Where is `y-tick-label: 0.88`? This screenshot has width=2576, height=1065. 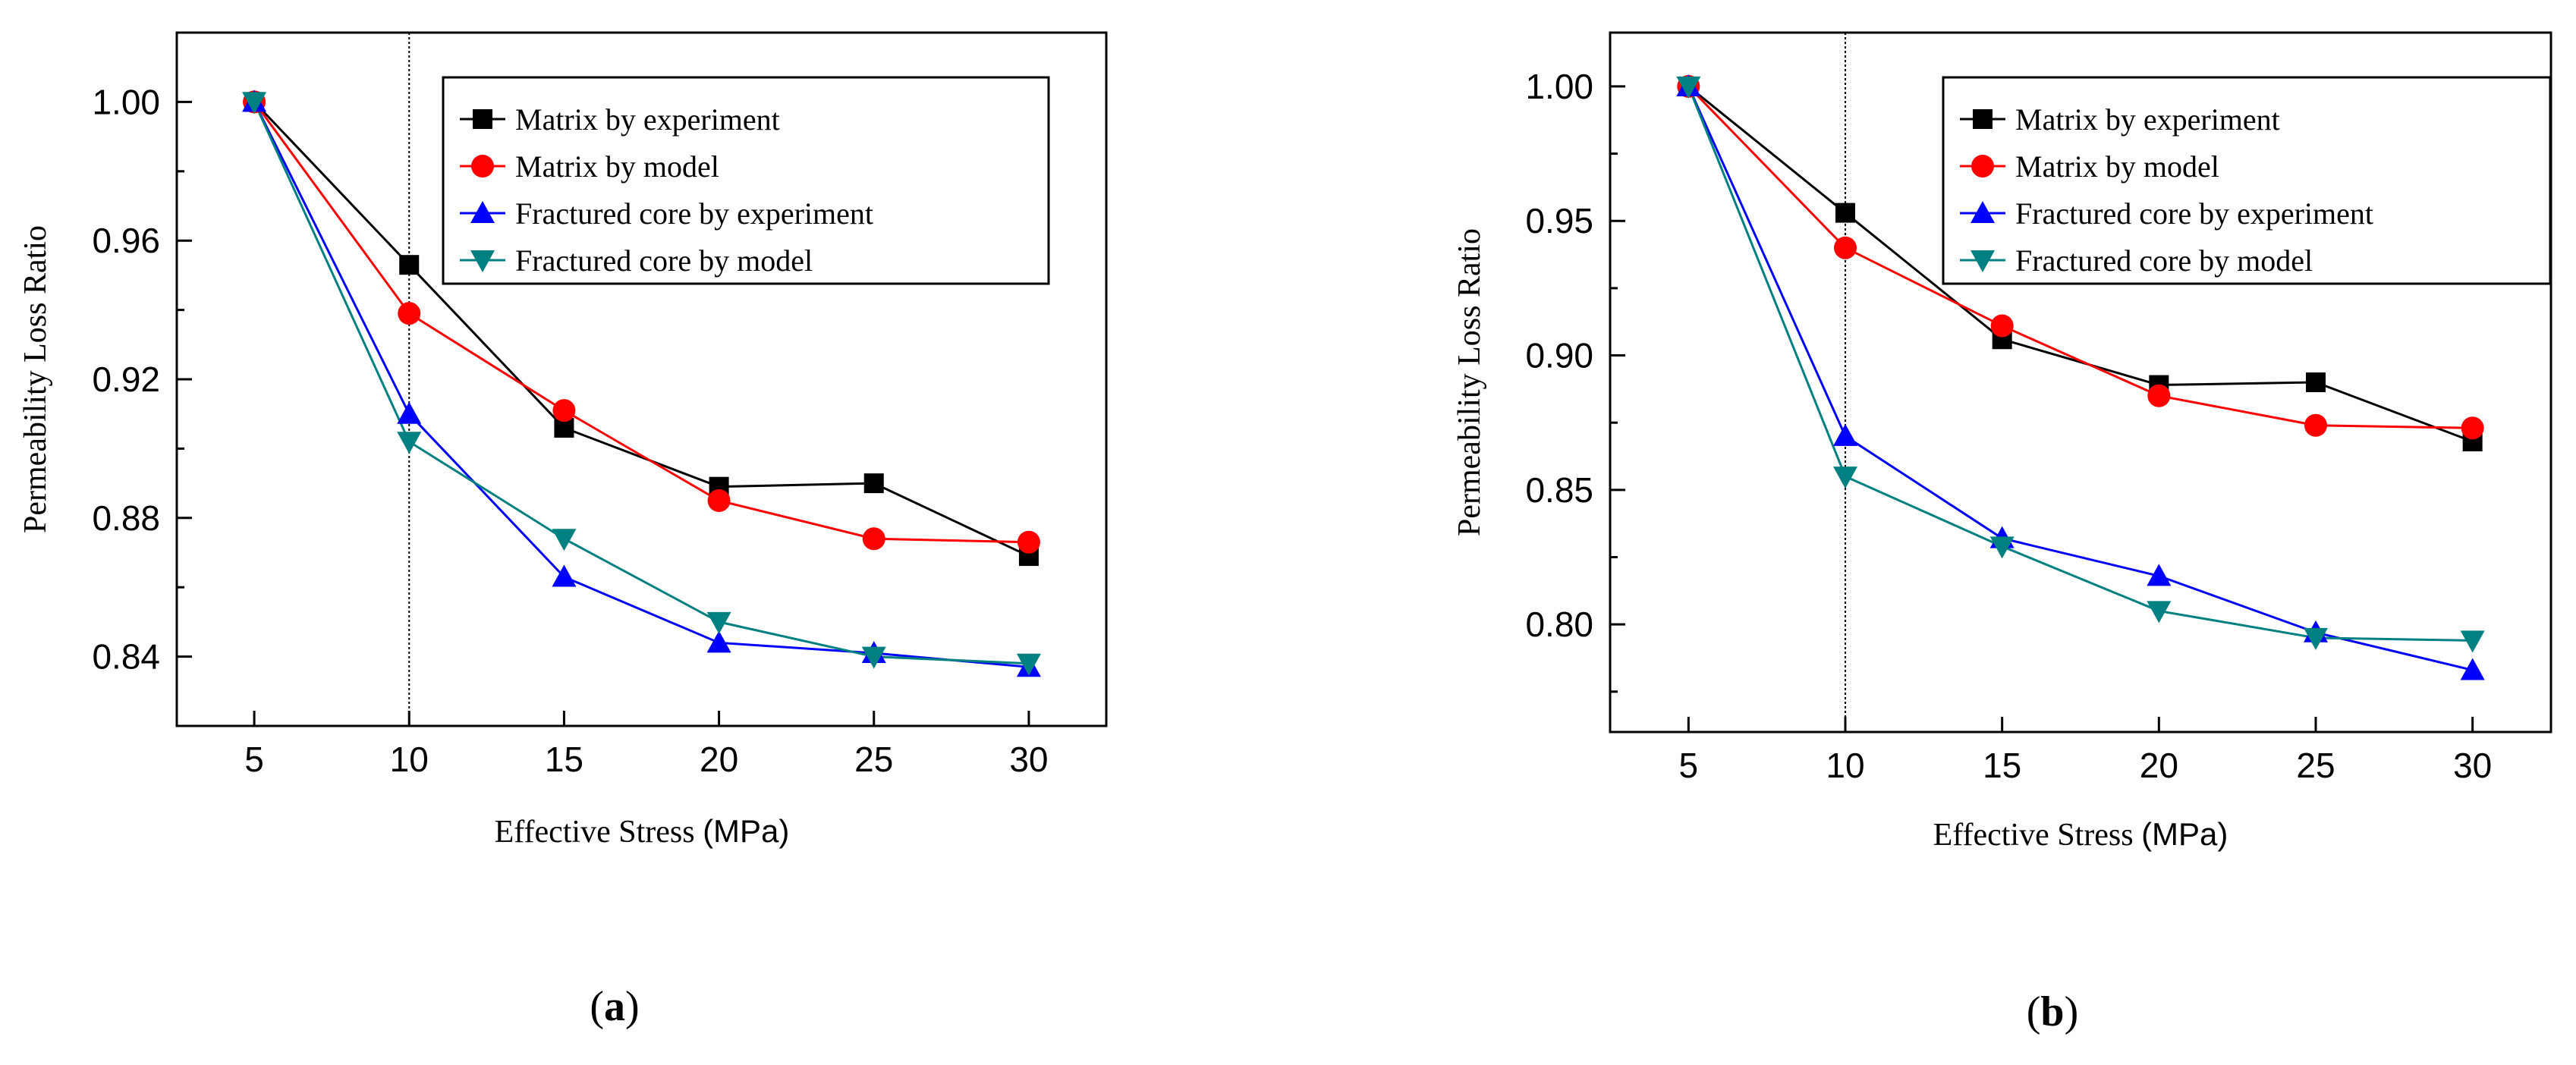 y-tick-label: 0.88 is located at coordinates (126, 518).